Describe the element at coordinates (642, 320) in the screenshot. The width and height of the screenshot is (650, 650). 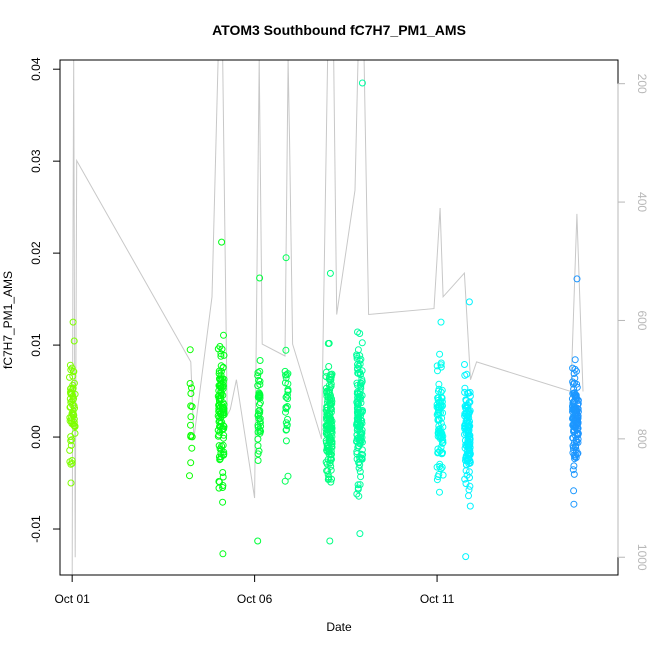
I see `y2-tick-label: 600` at that location.